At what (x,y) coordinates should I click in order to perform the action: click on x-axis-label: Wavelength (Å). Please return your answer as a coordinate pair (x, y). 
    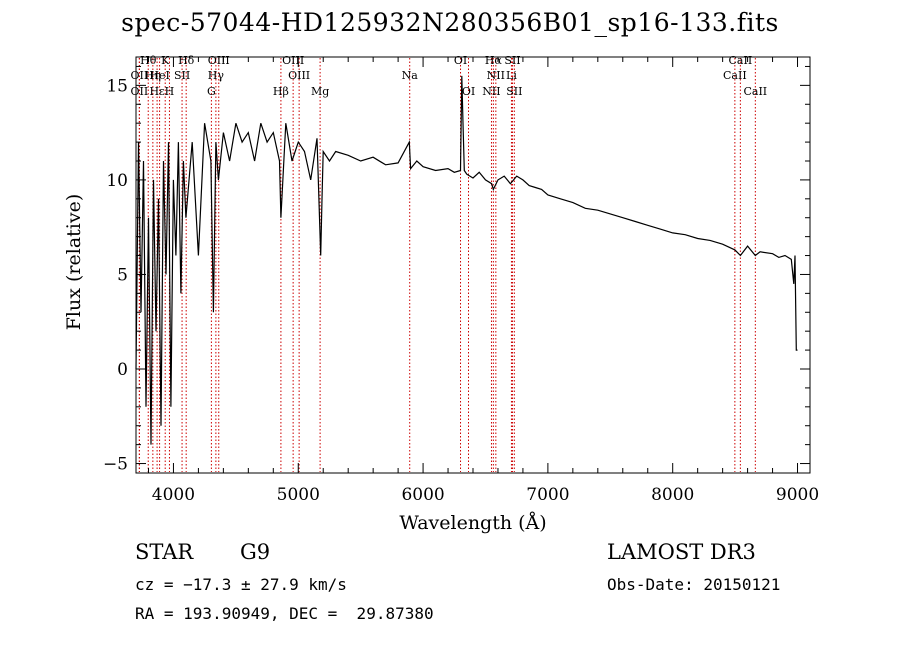
    Looking at the image, I should click on (472, 523).